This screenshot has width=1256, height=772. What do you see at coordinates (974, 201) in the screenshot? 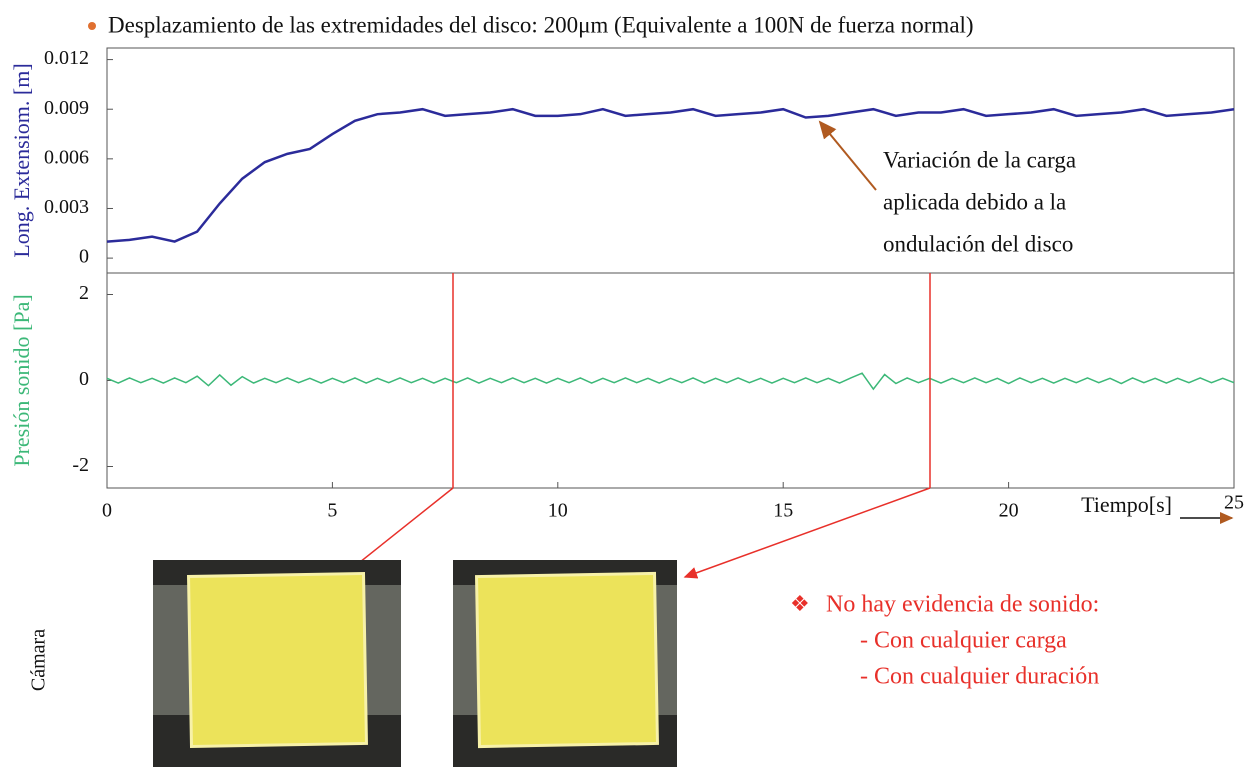
I see `annotation: aplicada debido a la` at bounding box center [974, 201].